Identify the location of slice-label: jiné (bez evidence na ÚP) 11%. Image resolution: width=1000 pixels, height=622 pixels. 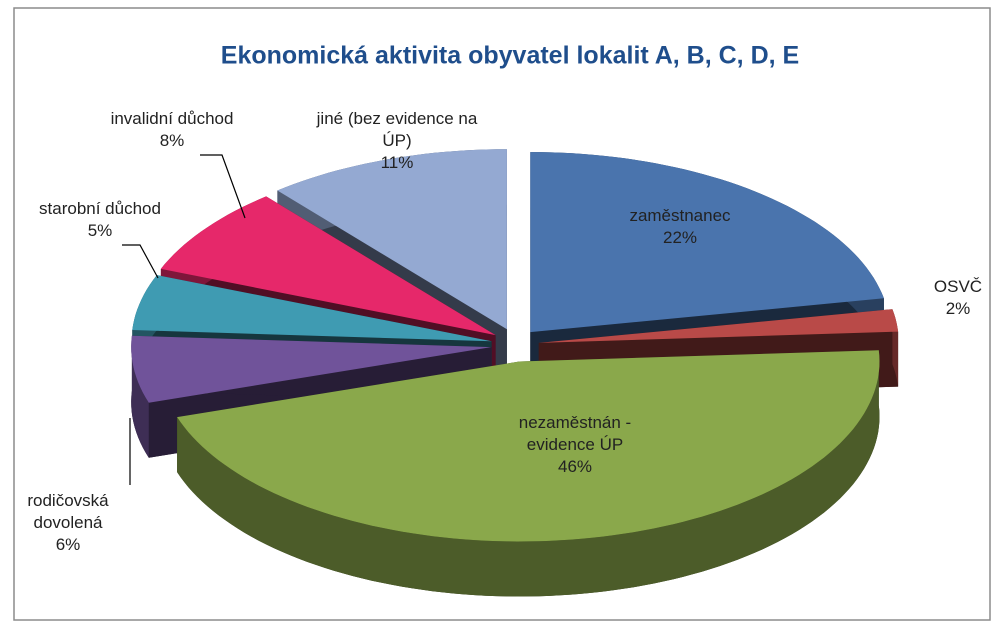
(397, 141).